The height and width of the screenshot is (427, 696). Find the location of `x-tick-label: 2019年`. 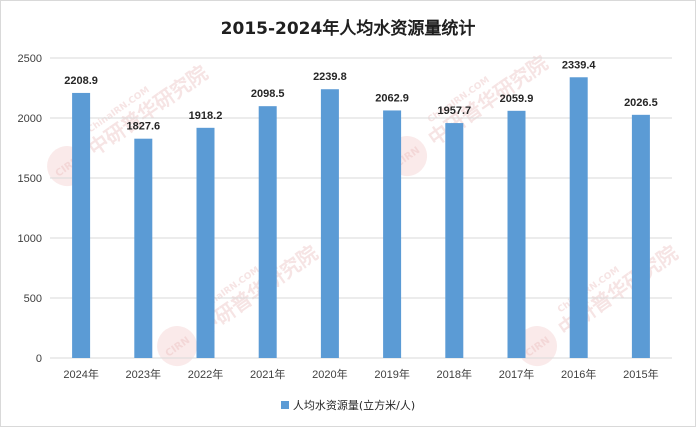

x-tick-label: 2019年 is located at coordinates (391, 374).